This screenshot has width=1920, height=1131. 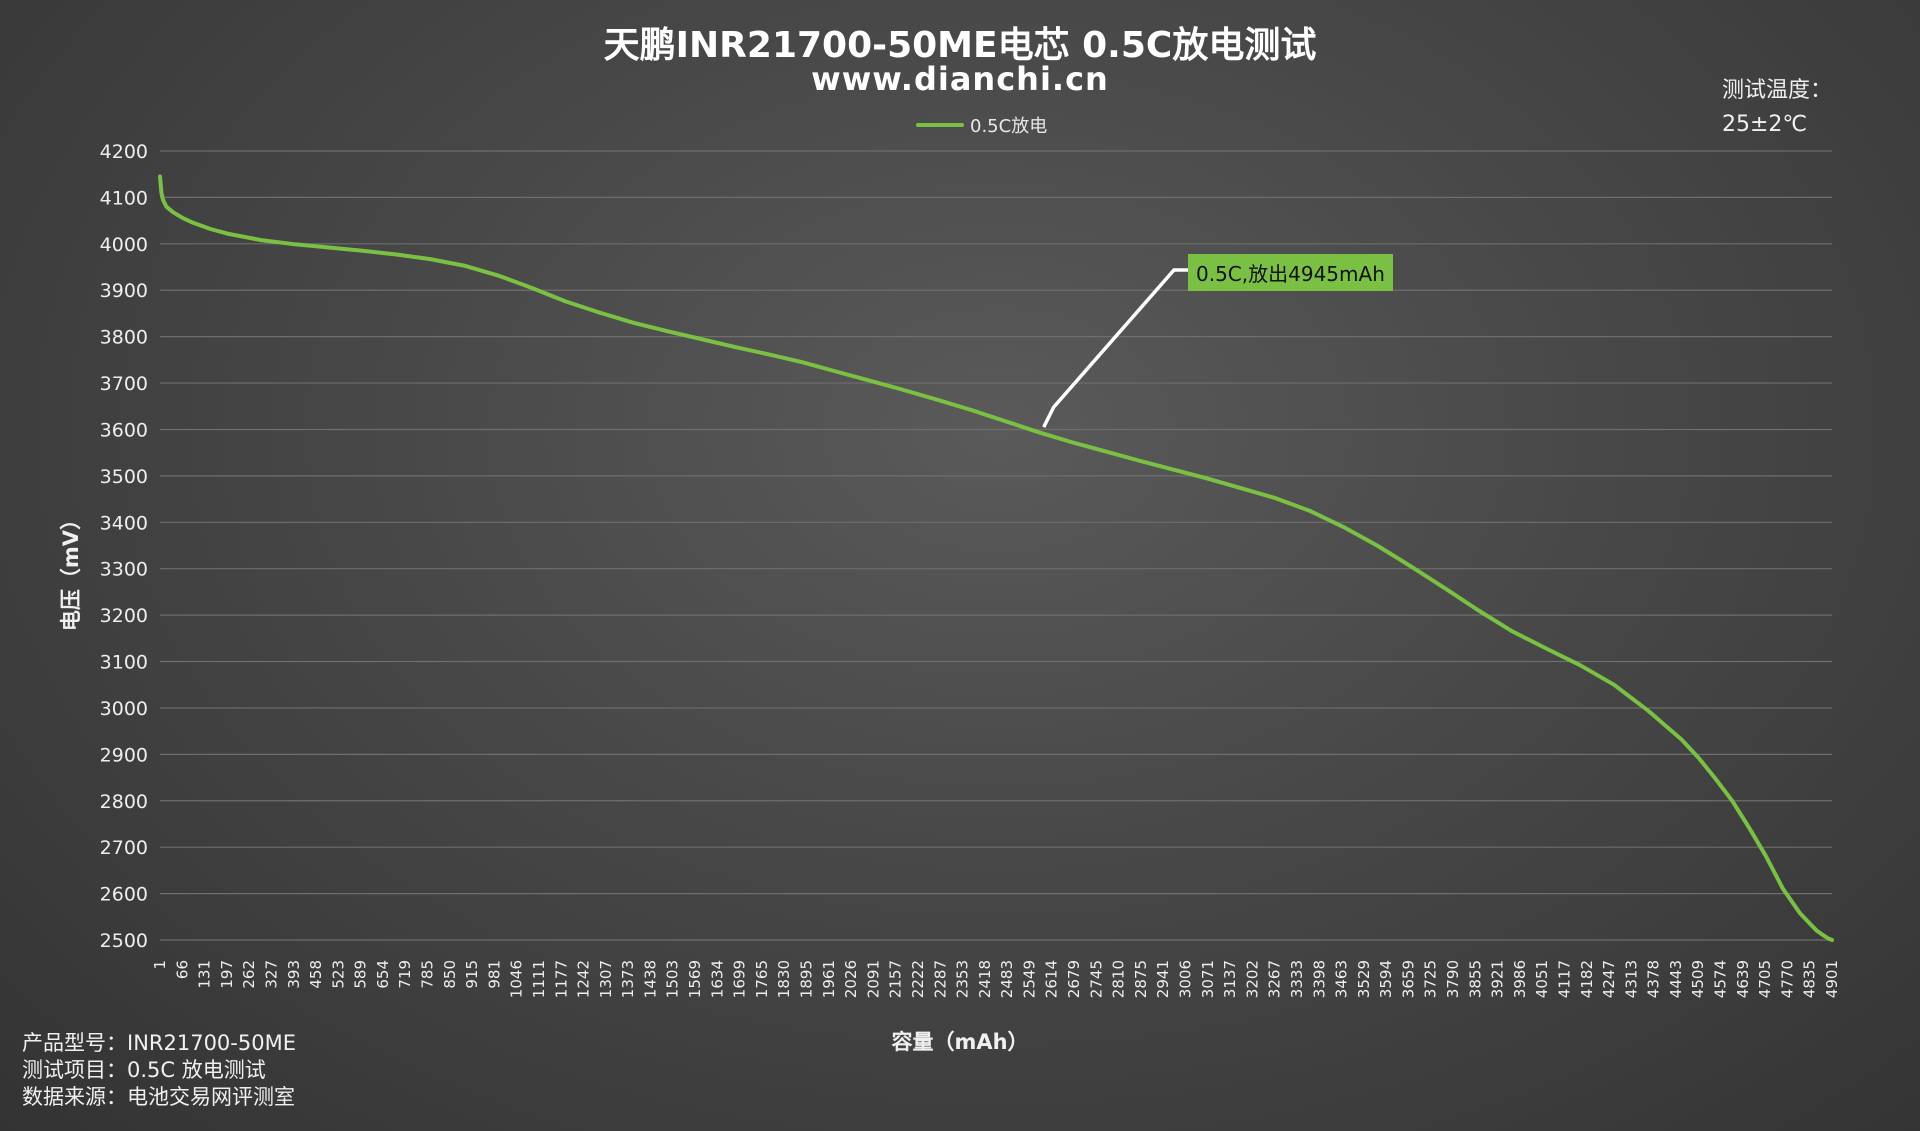 What do you see at coordinates (960, 1042) in the screenshot?
I see `x-axis-label: 容量（mAh）` at bounding box center [960, 1042].